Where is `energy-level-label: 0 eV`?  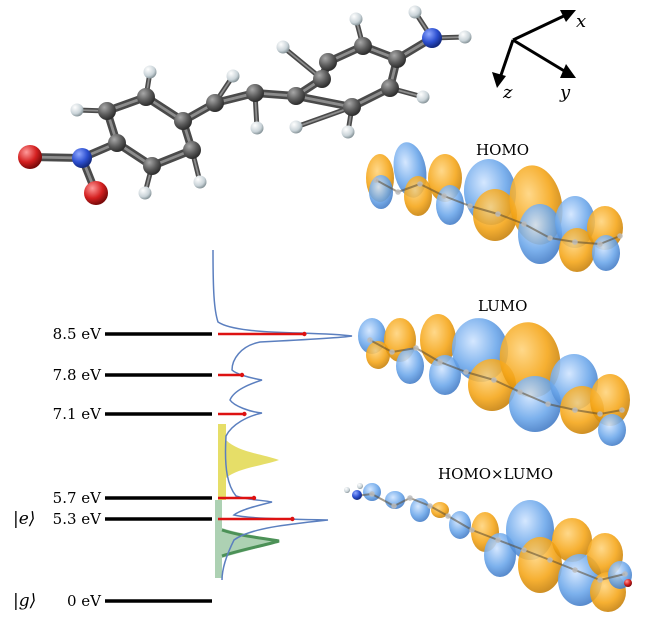
energy-level-label: 0 eV is located at coordinates (84, 601).